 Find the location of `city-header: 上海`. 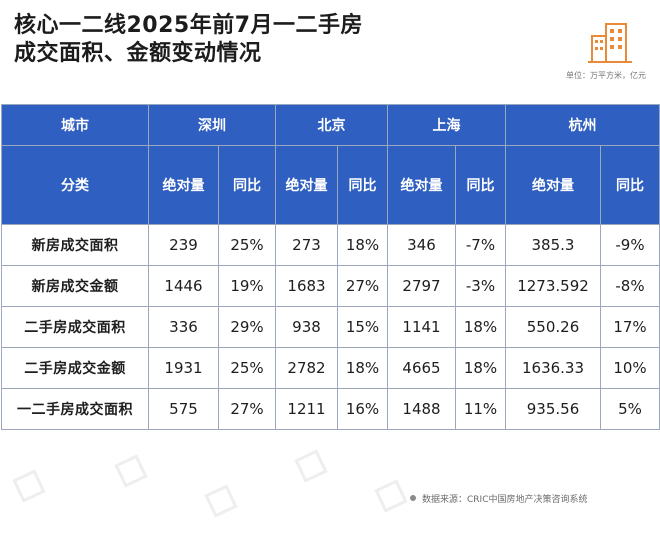

city-header: 上海 is located at coordinates (446, 125).